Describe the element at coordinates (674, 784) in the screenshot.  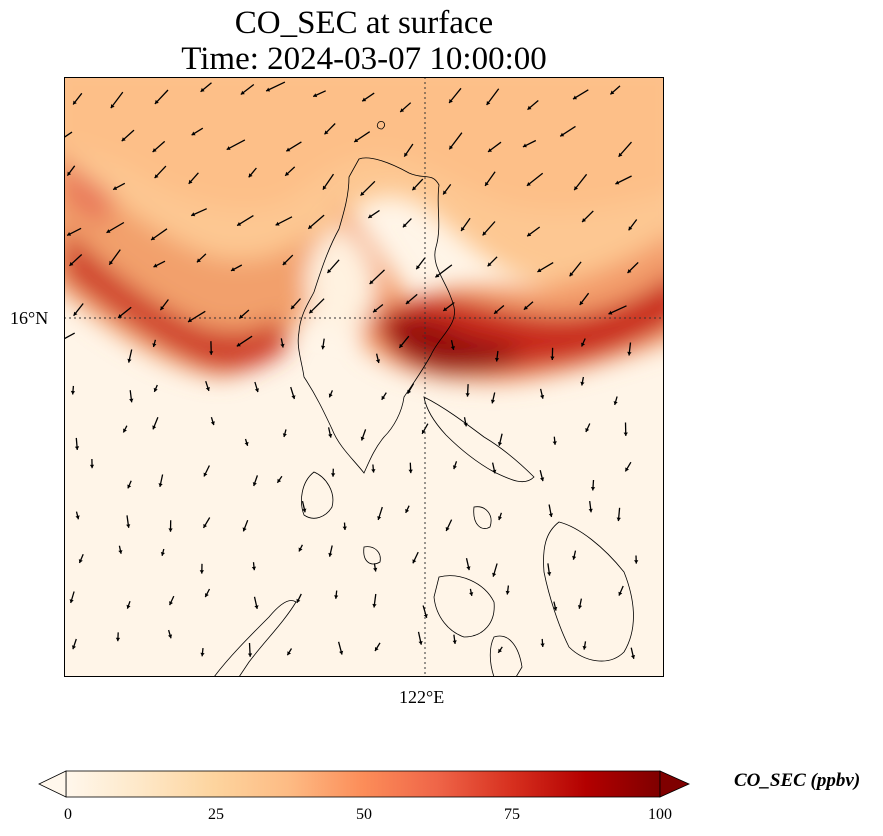
I see `colorbar-max-extend-triangle` at that location.